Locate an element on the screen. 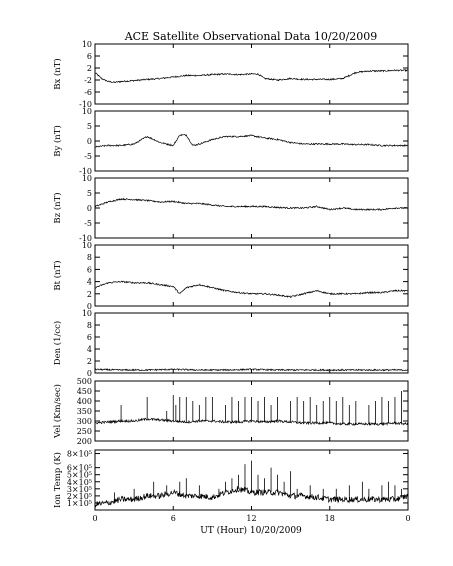  panel-2: 10 5 0 -5 -10 Bz (nT) is located at coordinates (230, 208).